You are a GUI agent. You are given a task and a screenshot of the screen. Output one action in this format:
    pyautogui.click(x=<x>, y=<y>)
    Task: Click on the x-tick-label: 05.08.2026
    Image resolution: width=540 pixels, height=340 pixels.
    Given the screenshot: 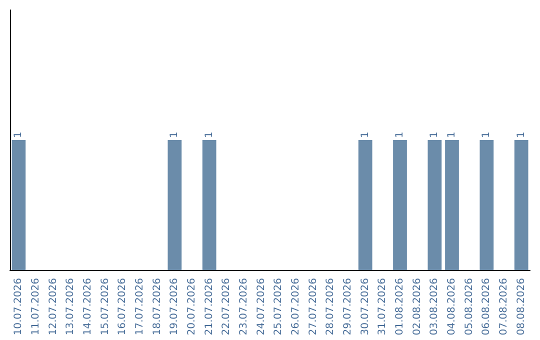 What is the action you would take?
    pyautogui.click(x=469, y=307)
    